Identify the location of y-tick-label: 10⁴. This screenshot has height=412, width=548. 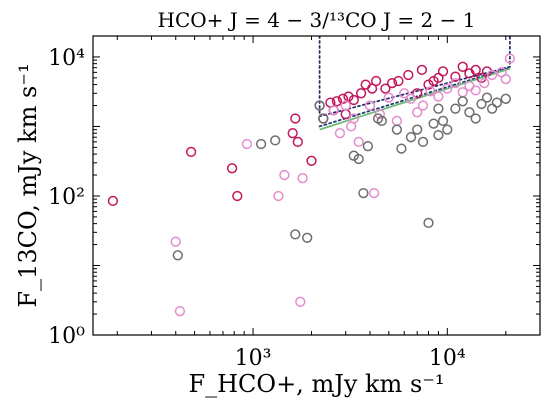
(66, 58).